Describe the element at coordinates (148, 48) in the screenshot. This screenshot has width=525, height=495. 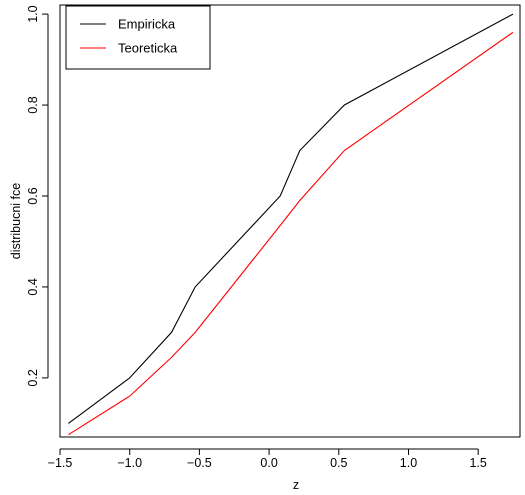
I see `legend-label-teoreticka: Teoreticka` at that location.